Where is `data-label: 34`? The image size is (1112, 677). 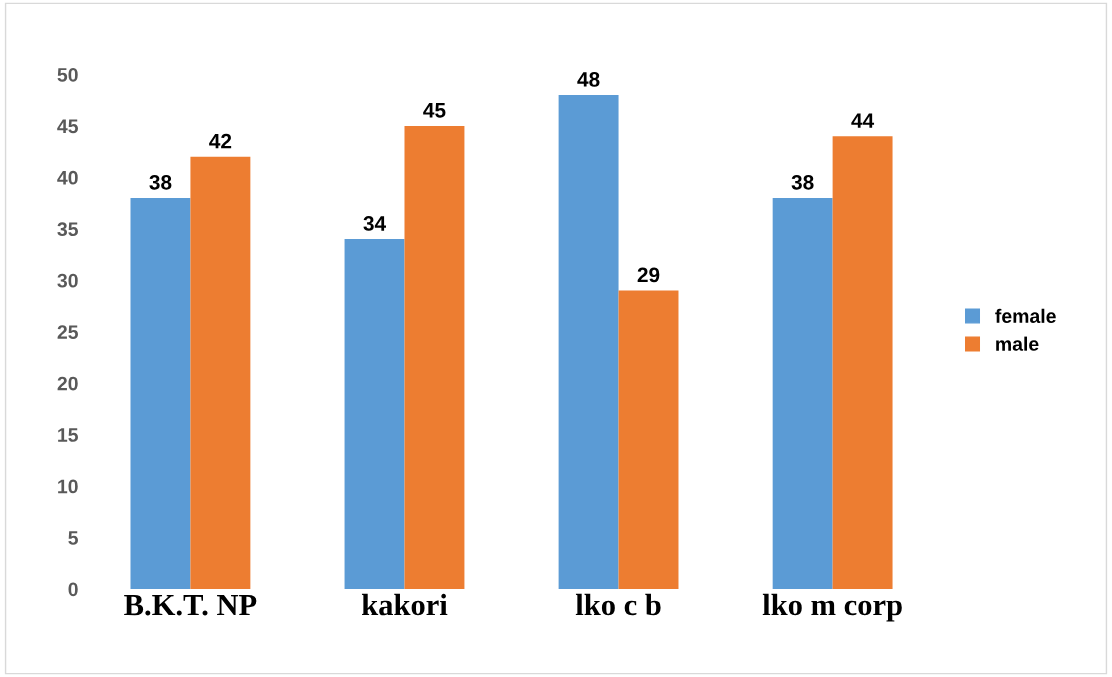
data-label: 34 is located at coordinates (374, 223).